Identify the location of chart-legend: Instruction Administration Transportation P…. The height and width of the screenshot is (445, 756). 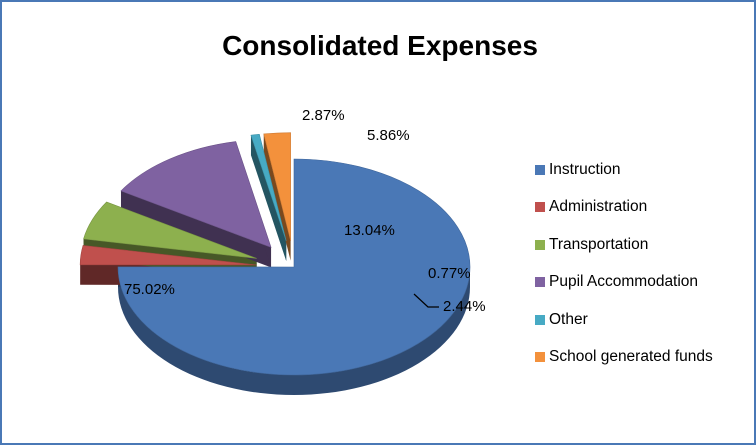
(624, 263).